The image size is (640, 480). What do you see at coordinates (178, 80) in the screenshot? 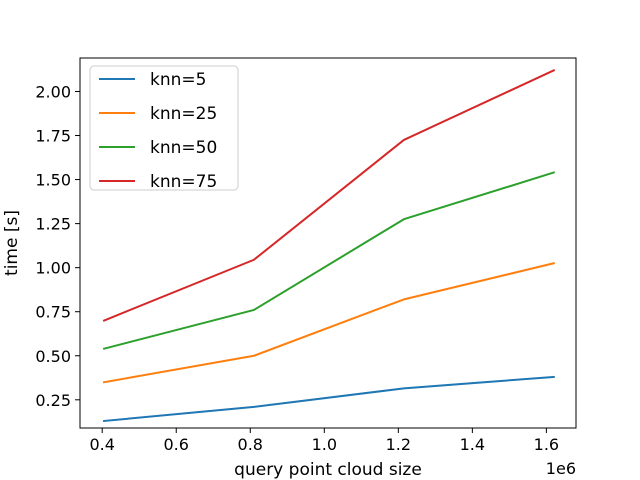
I see `legend-label-knn-5: knn=5` at bounding box center [178, 80].